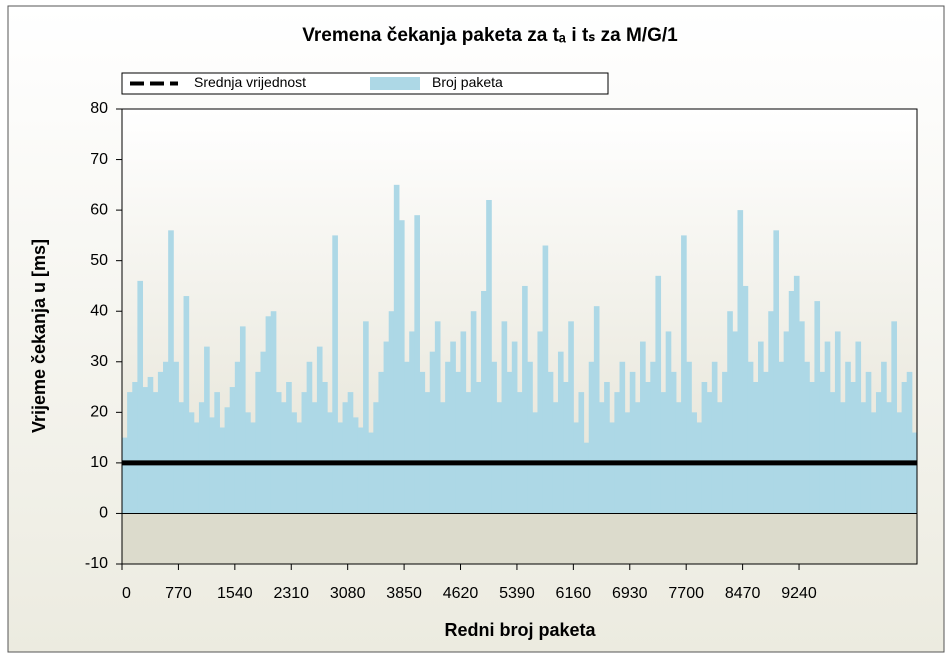 Image resolution: width=952 pixels, height=658 pixels. Describe the element at coordinates (365, 83) in the screenshot. I see `legend-box` at that location.